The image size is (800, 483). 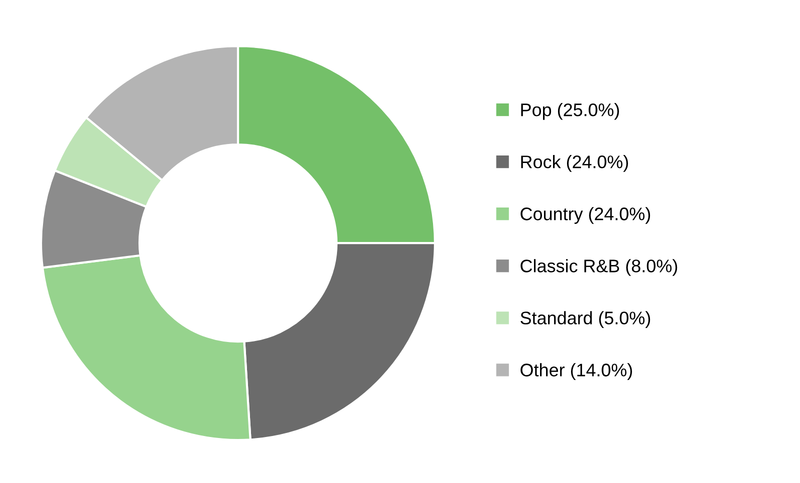 I want to click on legend-label: Country (24.0%), so click(x=585, y=215).